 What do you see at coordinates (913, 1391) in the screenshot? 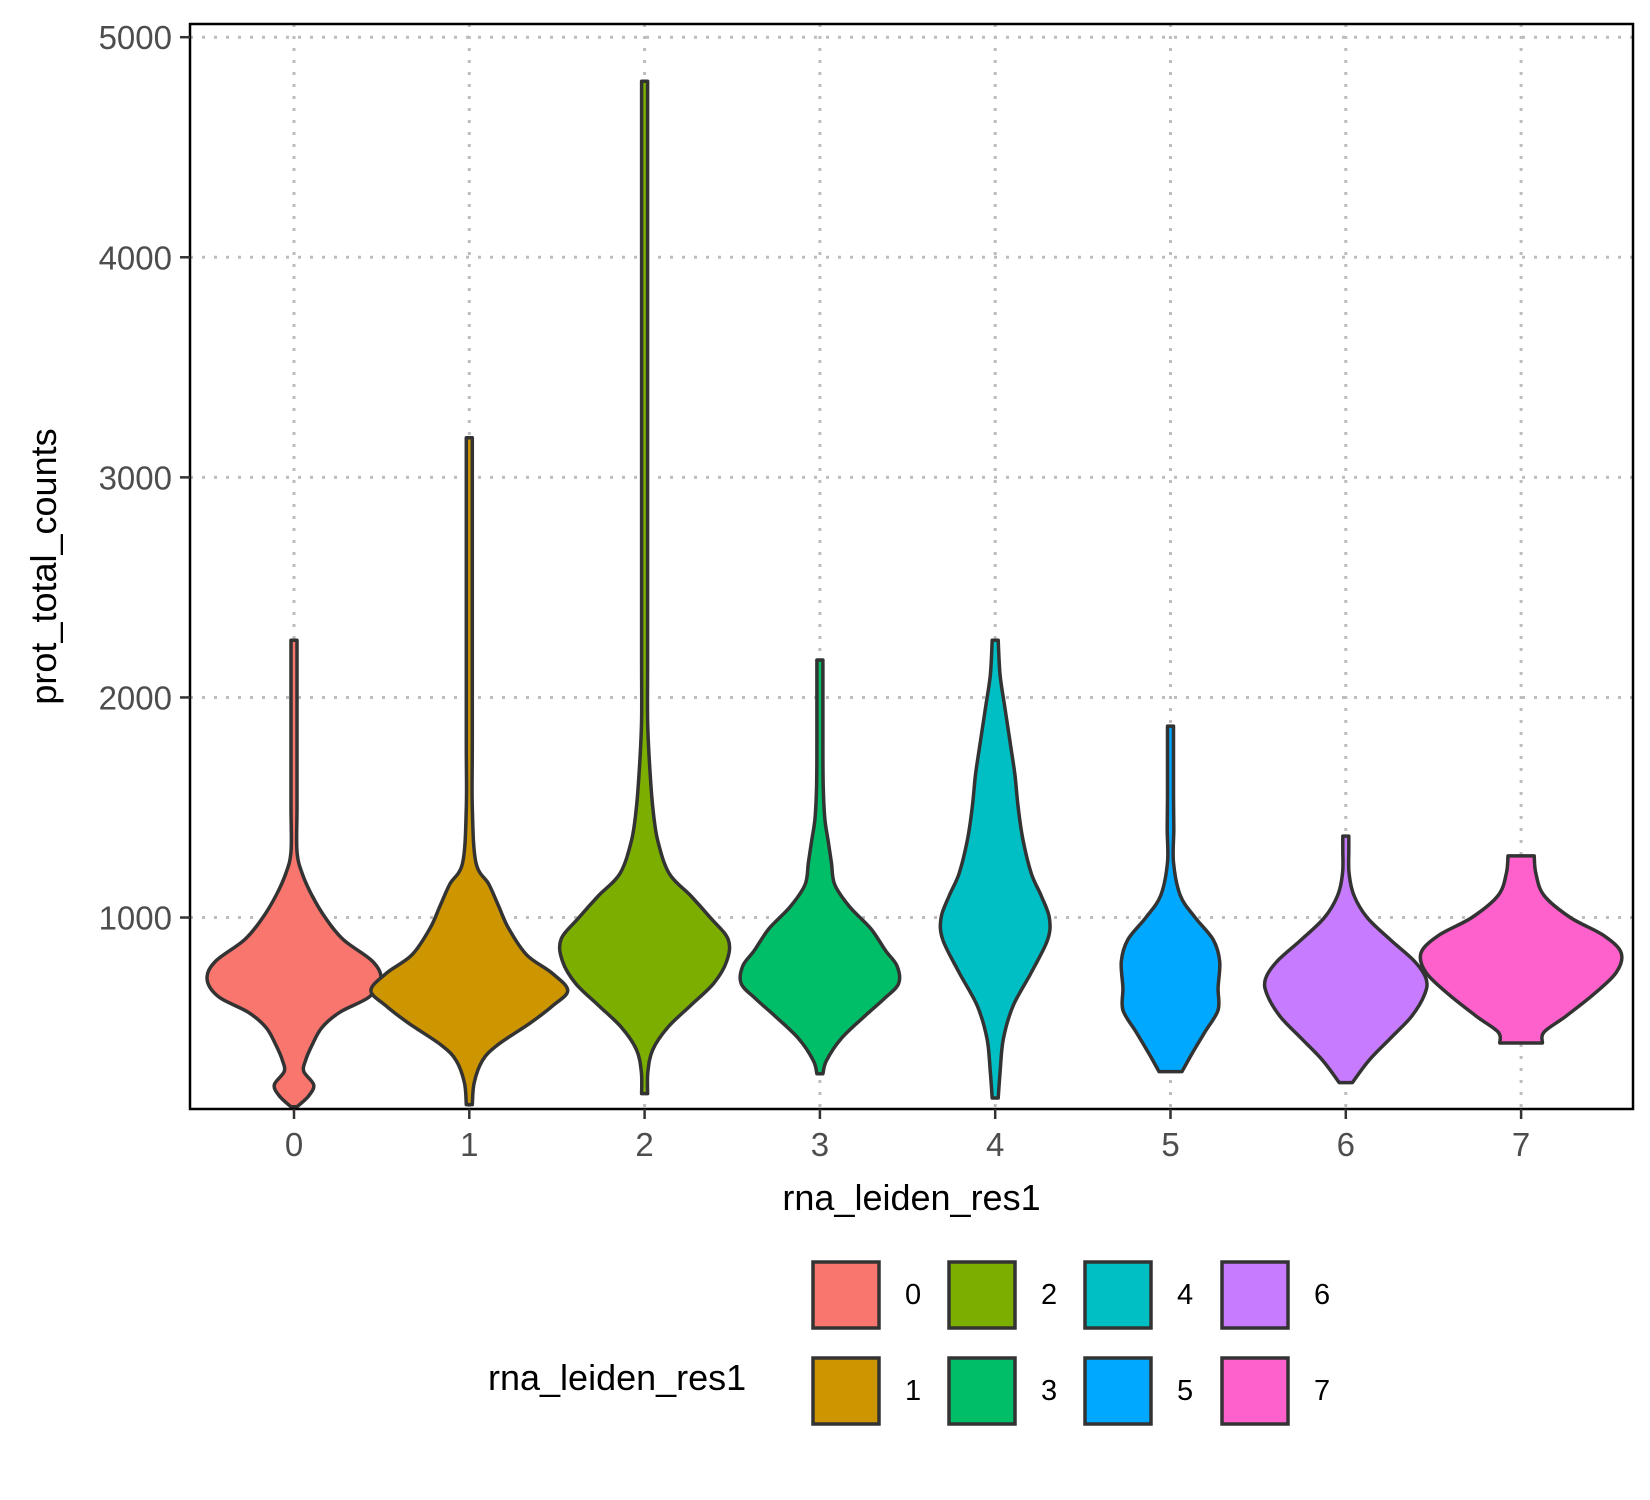
I see `legend-label-1: 1` at bounding box center [913, 1391].